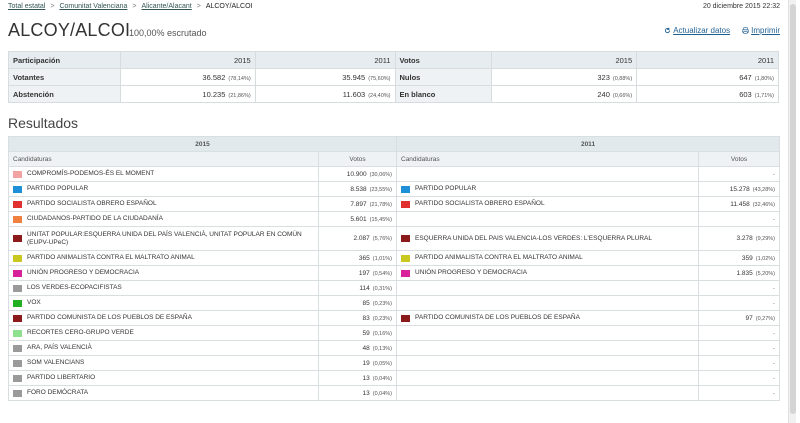 The image size is (800, 423). Describe the element at coordinates (547, 273) in the screenshot. I see `candidate-cell-2011: UNIÓN PROGRESO Y DEMOCRACIA` at that location.